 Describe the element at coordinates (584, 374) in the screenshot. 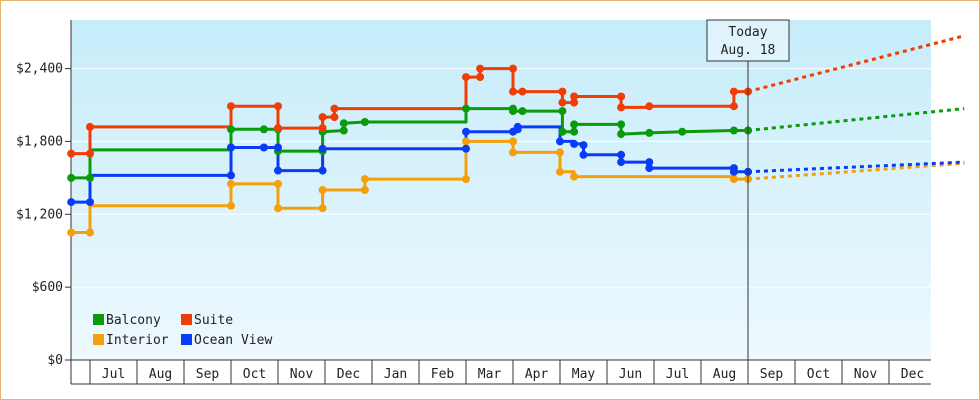

I see `month-label-10: May` at that location.